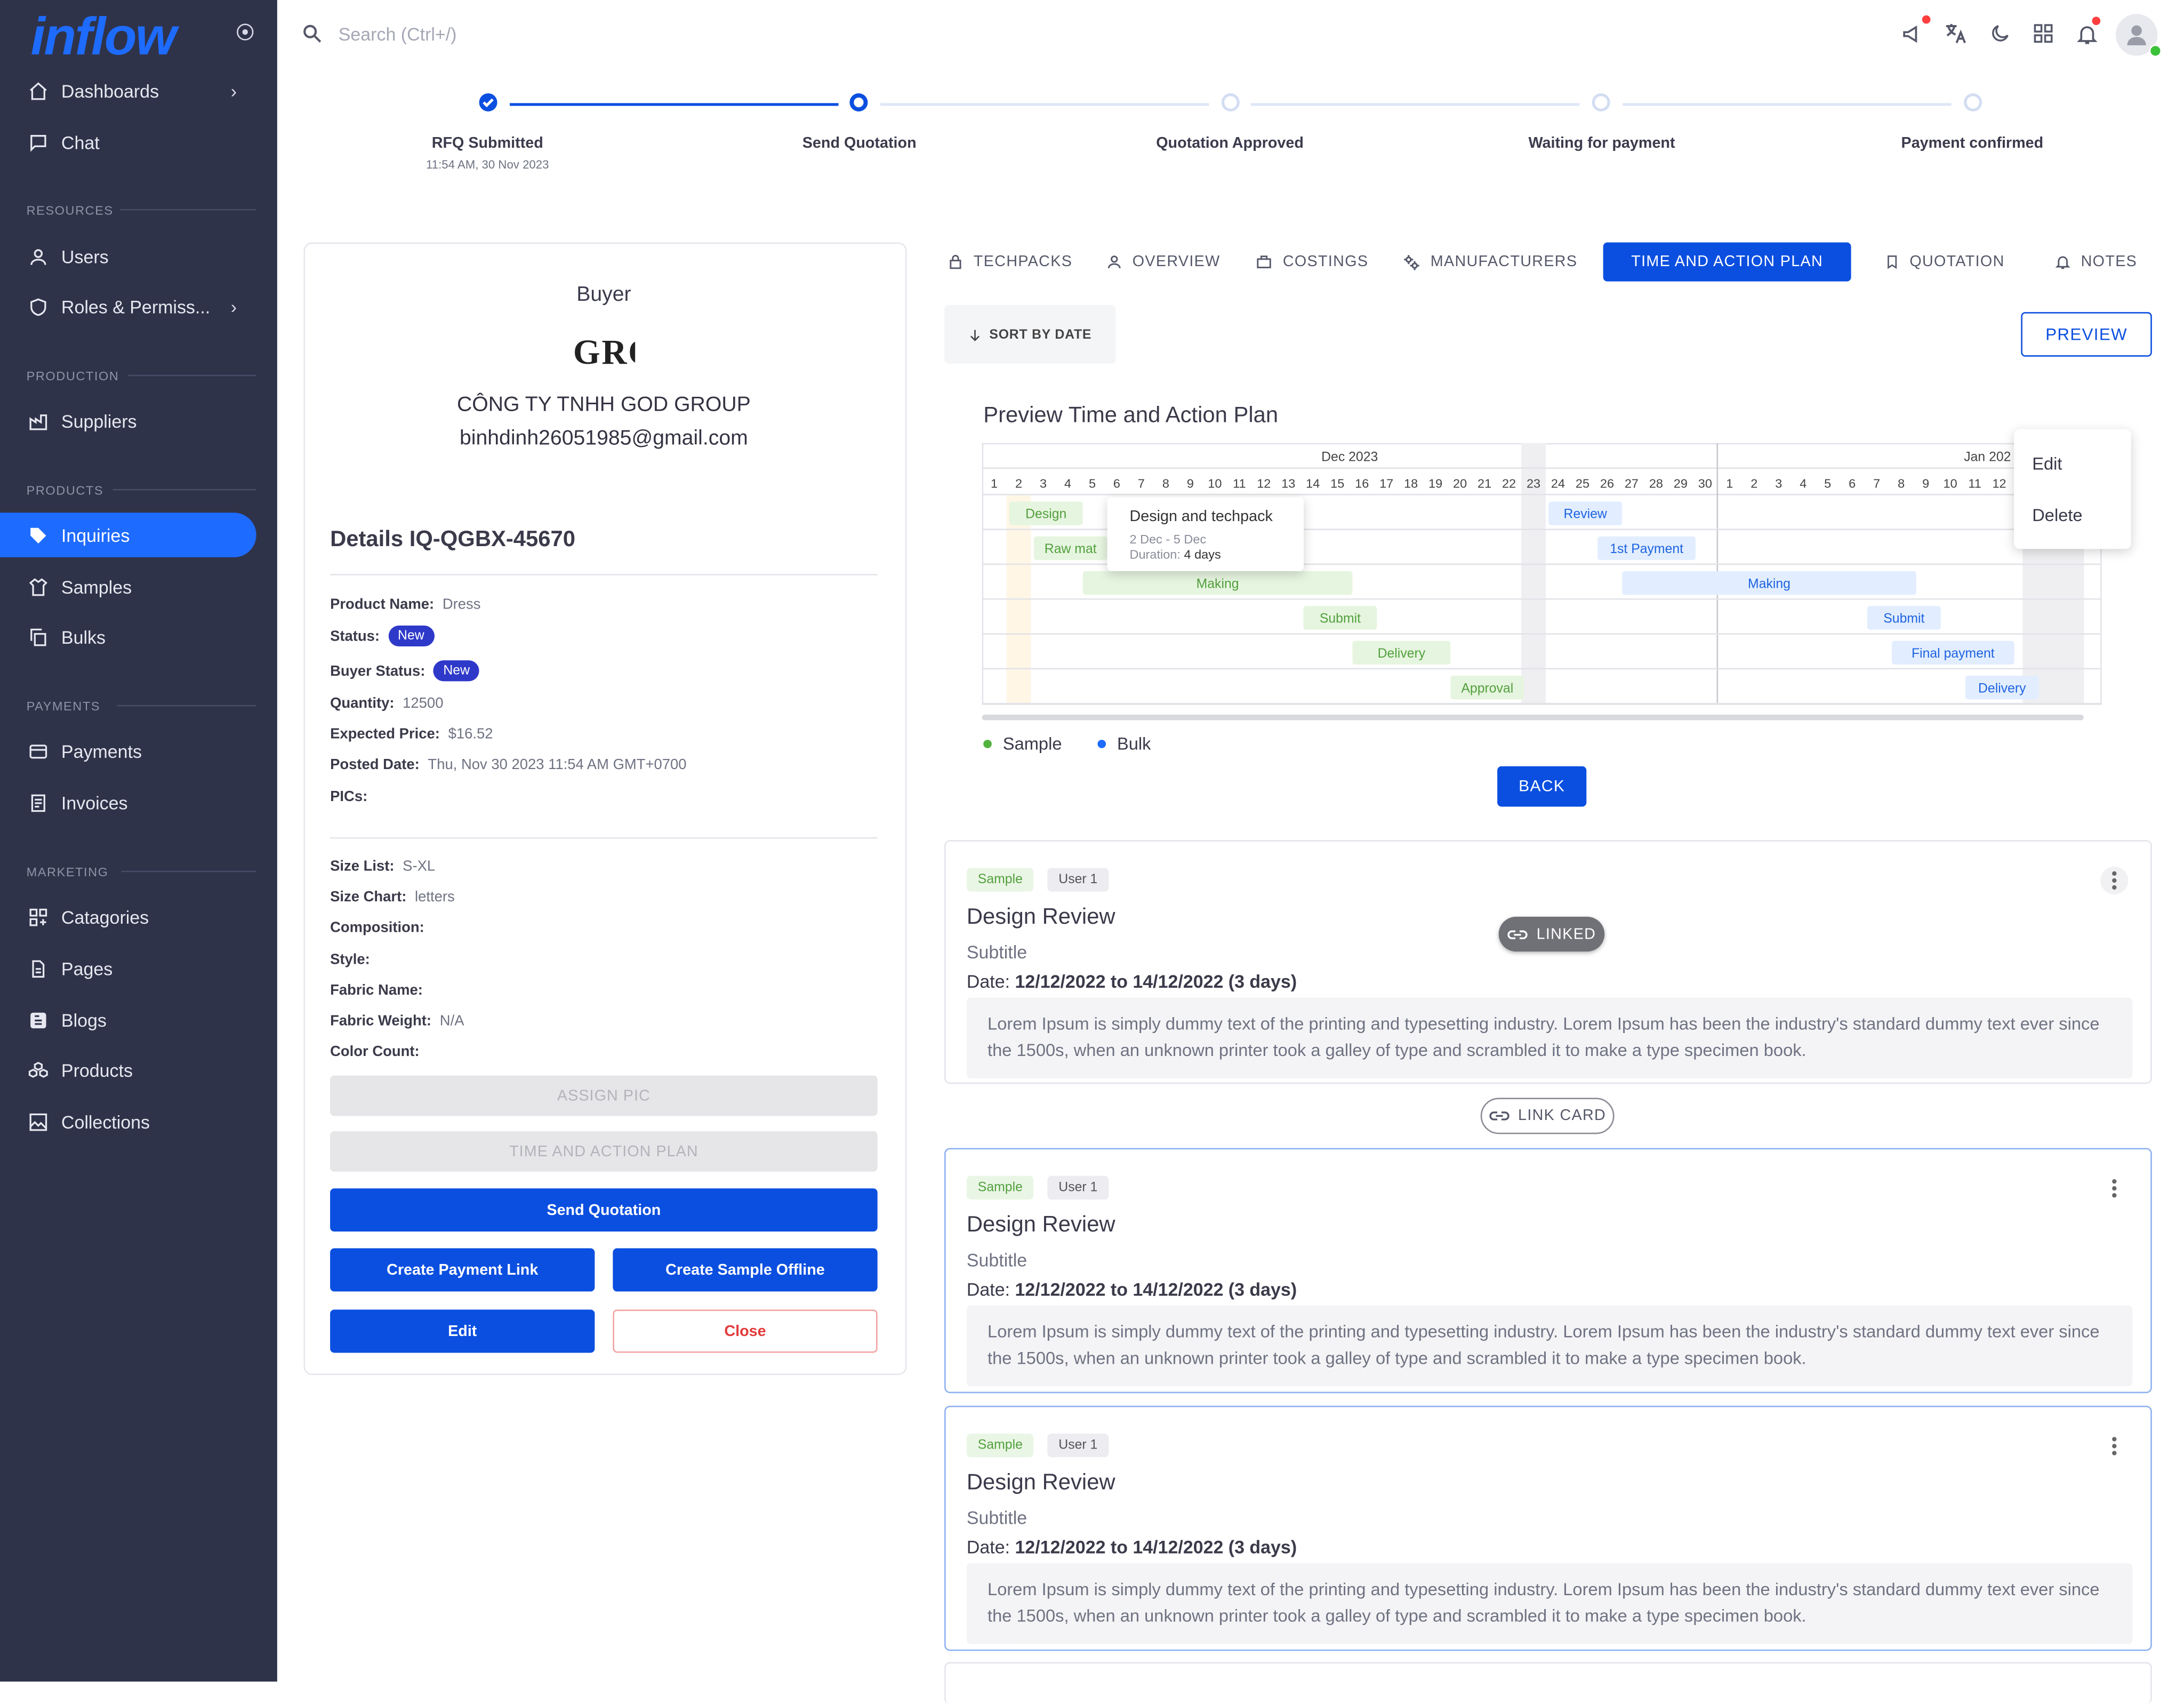 The width and height of the screenshot is (2184, 1704). I want to click on sidebar-item-blogs: Blogs, so click(133, 1019).